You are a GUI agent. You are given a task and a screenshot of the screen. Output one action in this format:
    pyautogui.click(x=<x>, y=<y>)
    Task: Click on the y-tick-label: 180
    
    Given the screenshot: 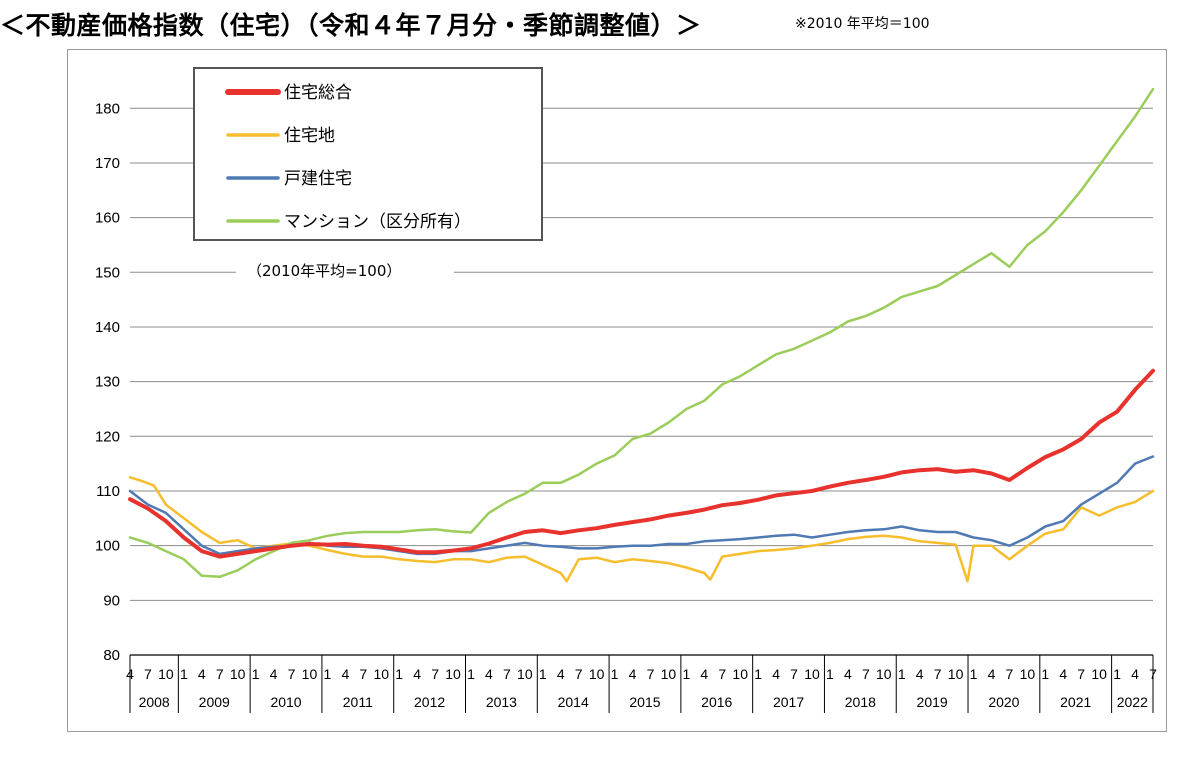 What is the action you would take?
    pyautogui.click(x=107, y=108)
    